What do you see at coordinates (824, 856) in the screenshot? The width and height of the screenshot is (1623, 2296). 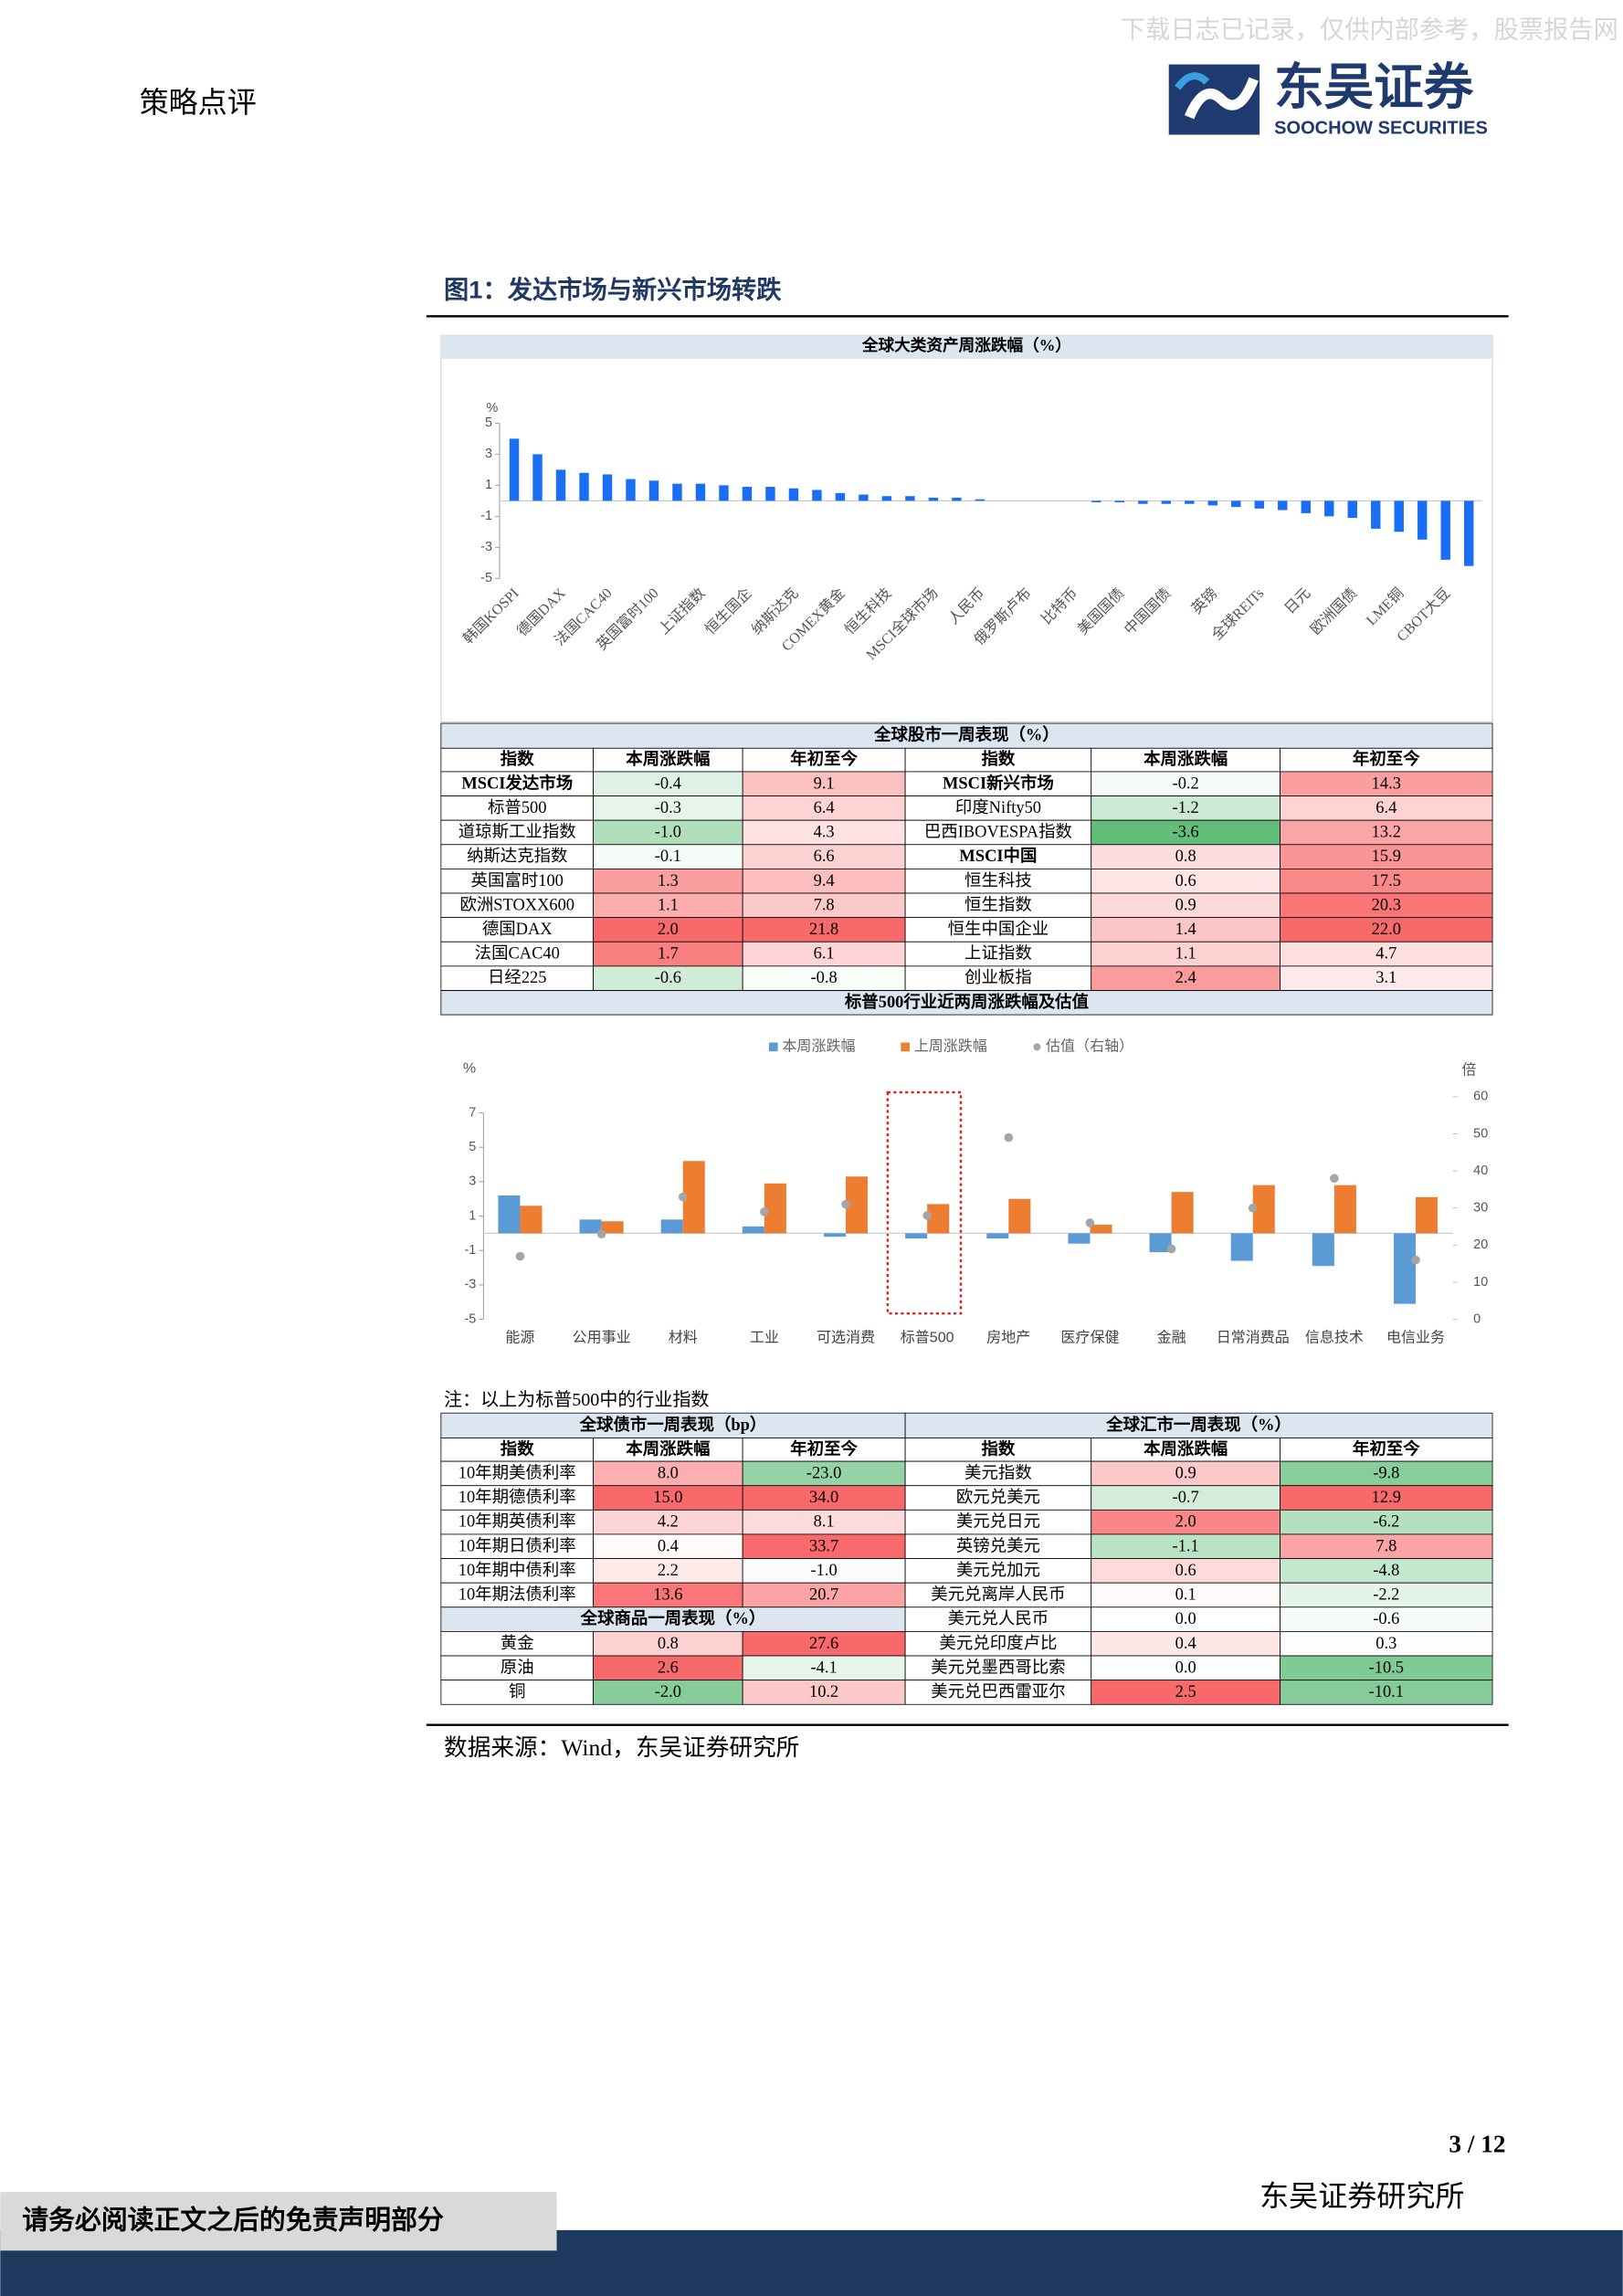 I see `table-cell: 6.6` at bounding box center [824, 856].